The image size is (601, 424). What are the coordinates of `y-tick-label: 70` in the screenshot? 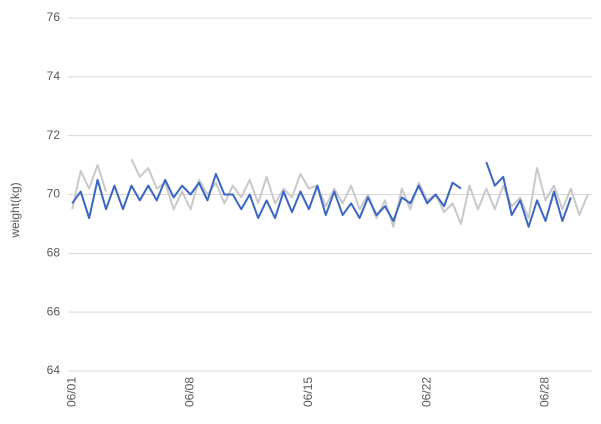 It's located at (54, 194).